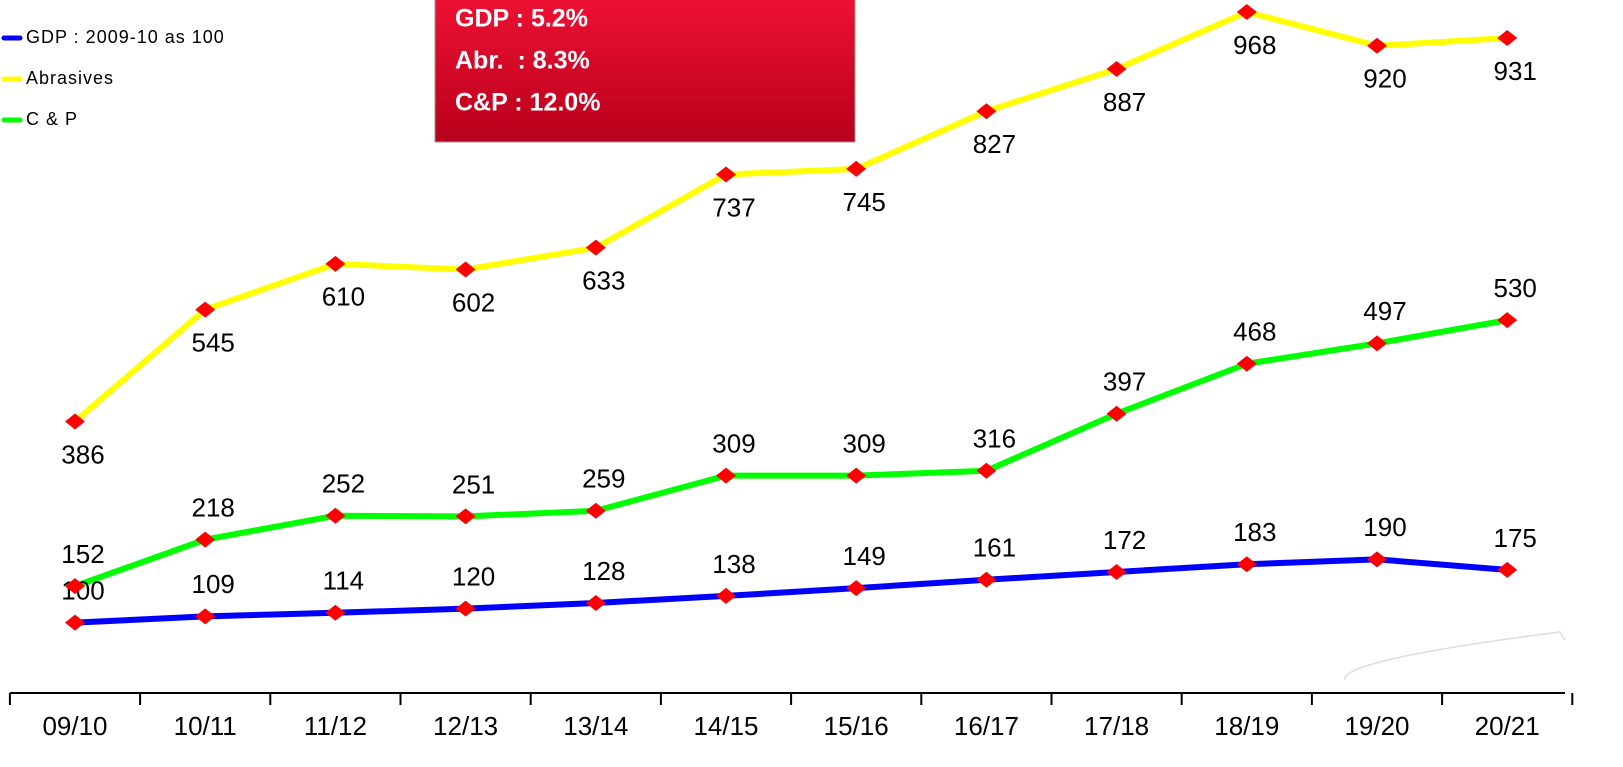 The height and width of the screenshot is (767, 1623). Describe the element at coordinates (213, 508) in the screenshot. I see `data-label: 218` at that location.